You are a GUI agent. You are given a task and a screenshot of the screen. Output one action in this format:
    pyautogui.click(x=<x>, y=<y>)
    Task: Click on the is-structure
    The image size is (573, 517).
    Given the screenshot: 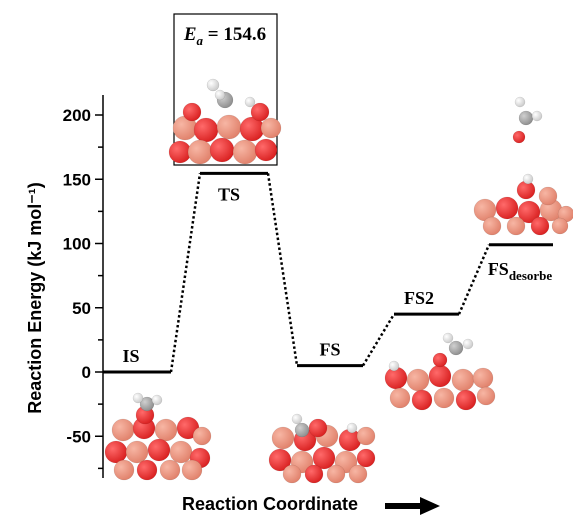 What is the action you would take?
    pyautogui.click(x=158, y=436)
    